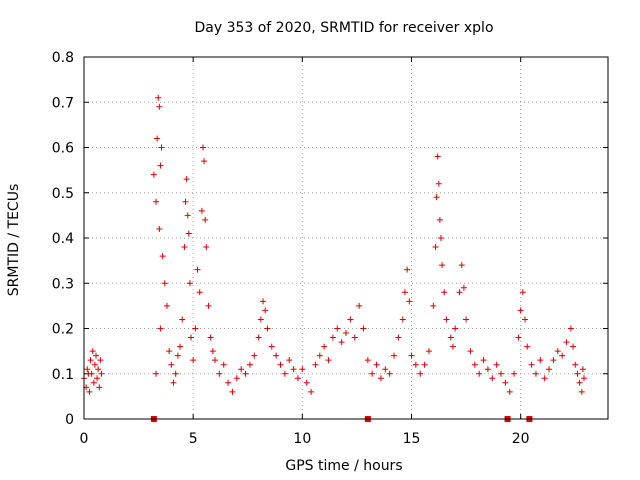 The height and width of the screenshot is (480, 640). Describe the element at coordinates (14, 240) in the screenshot. I see `y-axis-label: SRMTID / TECUs` at that location.